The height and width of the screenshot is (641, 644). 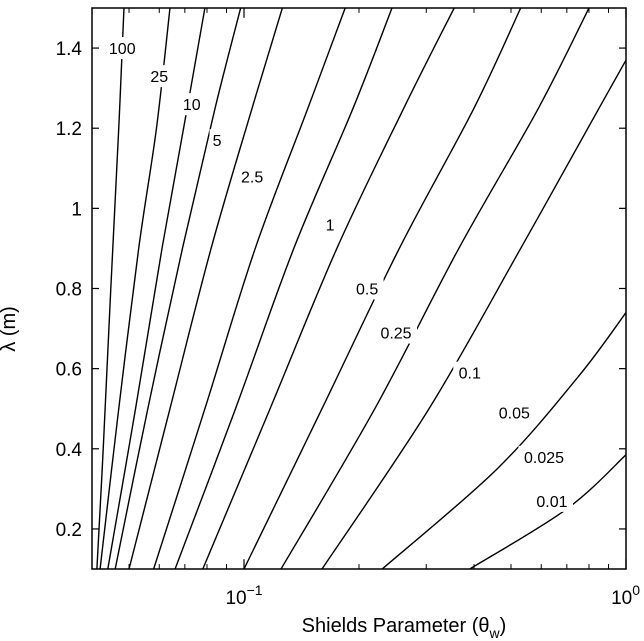 What do you see at coordinates (76, 209) in the screenshot?
I see `y-tick-label: 1` at bounding box center [76, 209].